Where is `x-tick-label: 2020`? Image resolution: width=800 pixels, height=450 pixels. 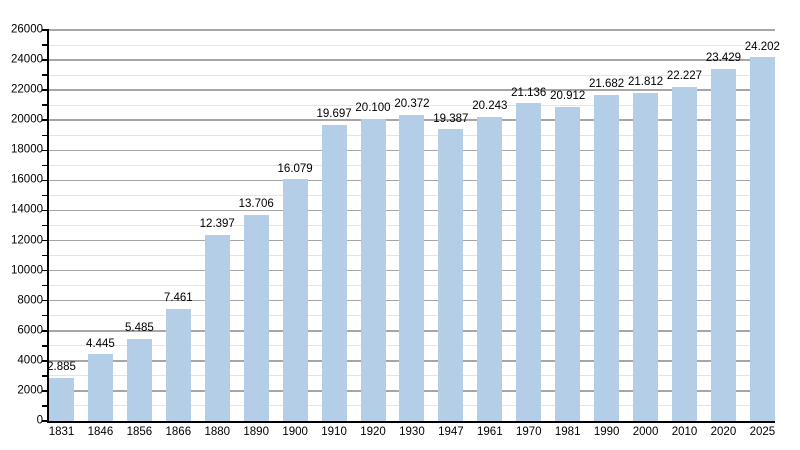
x-tick-label: 2020 is located at coordinates (723, 432).